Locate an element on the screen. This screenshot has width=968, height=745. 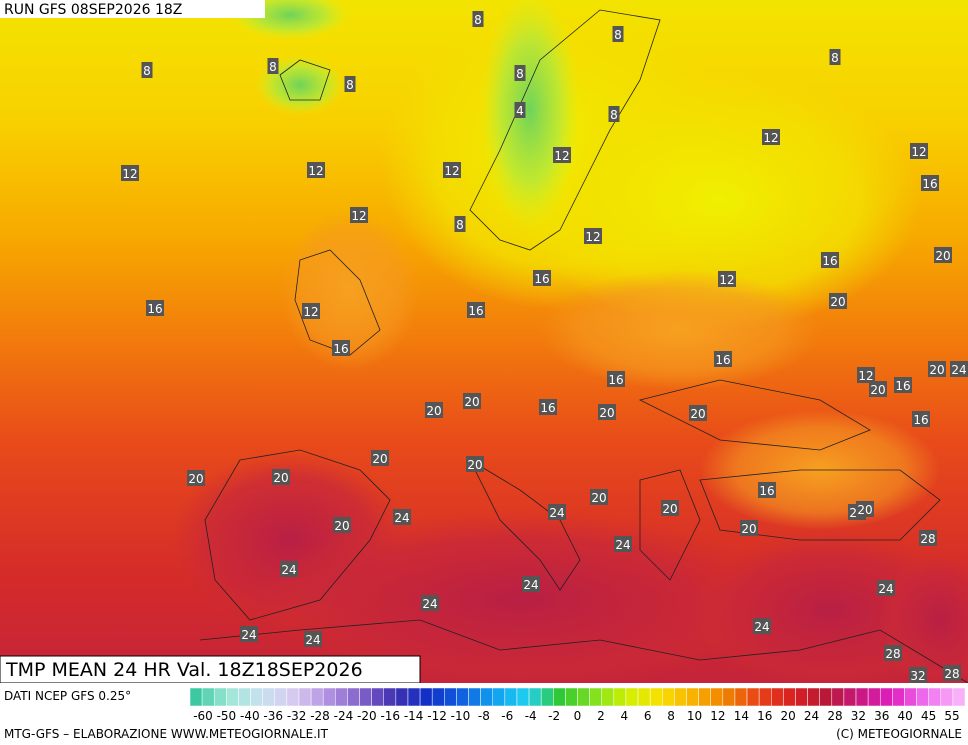
source-label: DATI NCEP GFS 0.25° is located at coordinates (67, 696).